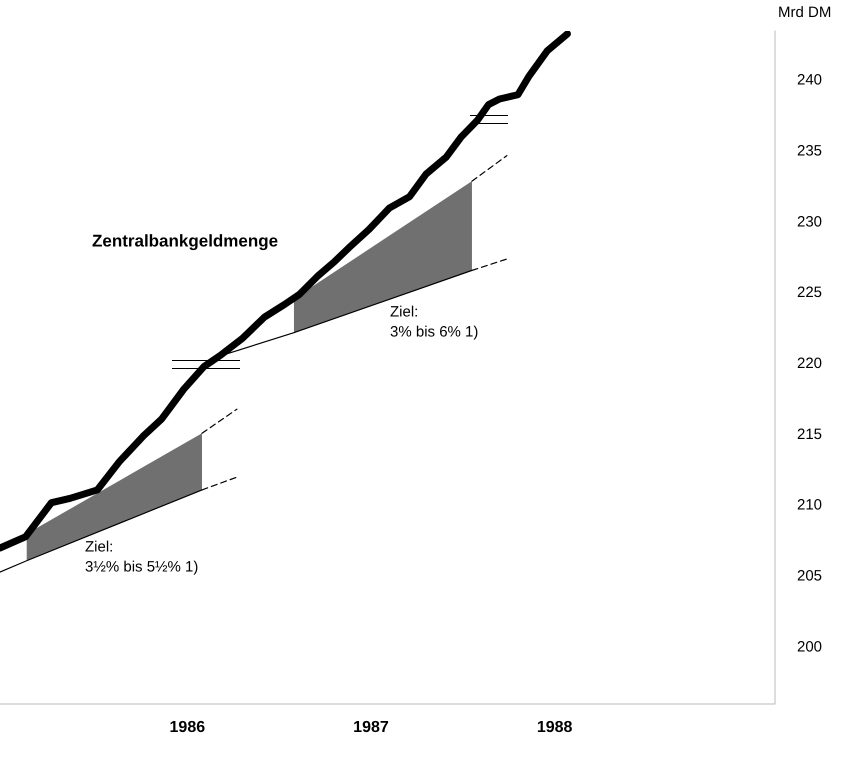 This screenshot has width=851, height=765. What do you see at coordinates (141, 557) in the screenshot?
I see `annotation: Ziel: 3½% bis 5½% 1)` at bounding box center [141, 557].